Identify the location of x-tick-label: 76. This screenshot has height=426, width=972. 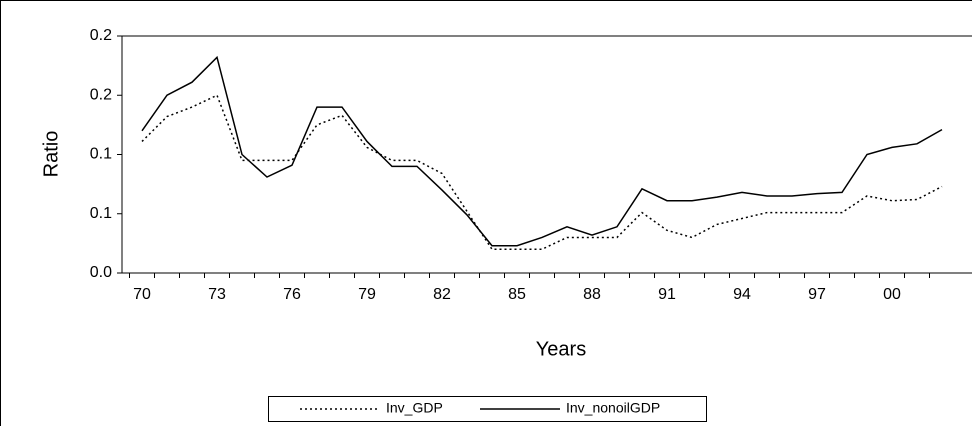
(292, 294).